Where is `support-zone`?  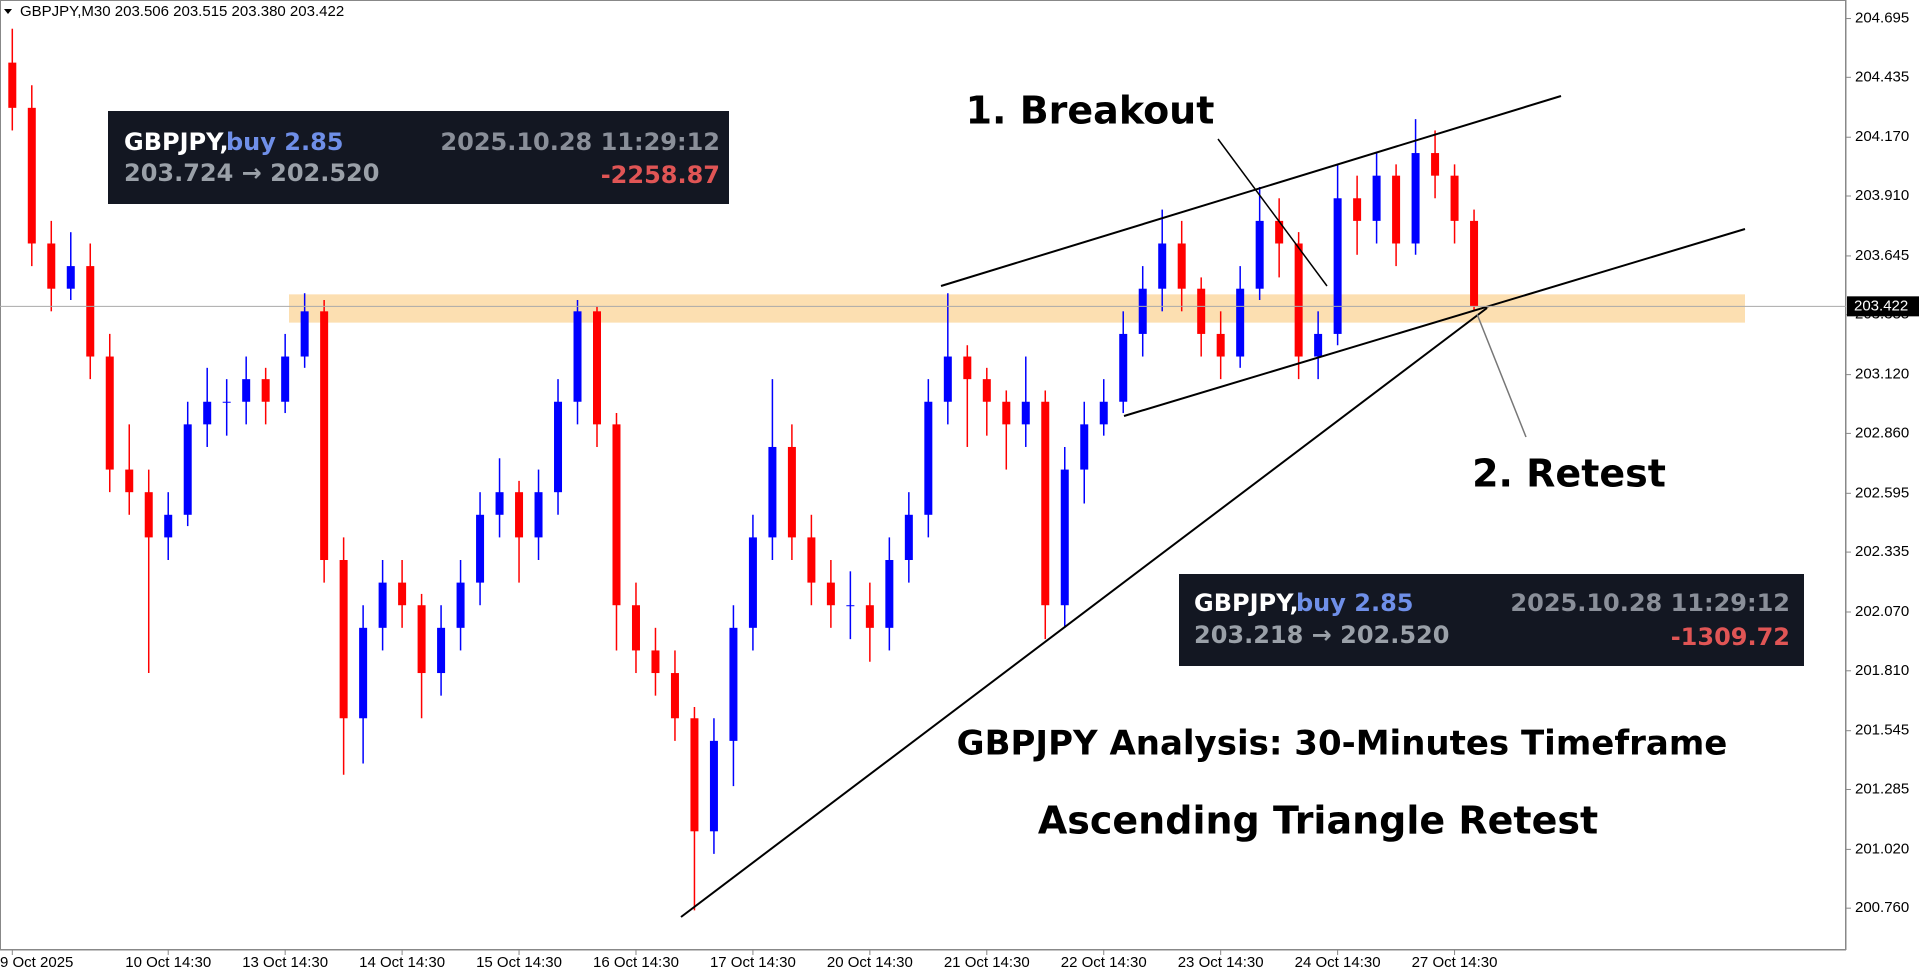 support-zone is located at coordinates (1017, 308).